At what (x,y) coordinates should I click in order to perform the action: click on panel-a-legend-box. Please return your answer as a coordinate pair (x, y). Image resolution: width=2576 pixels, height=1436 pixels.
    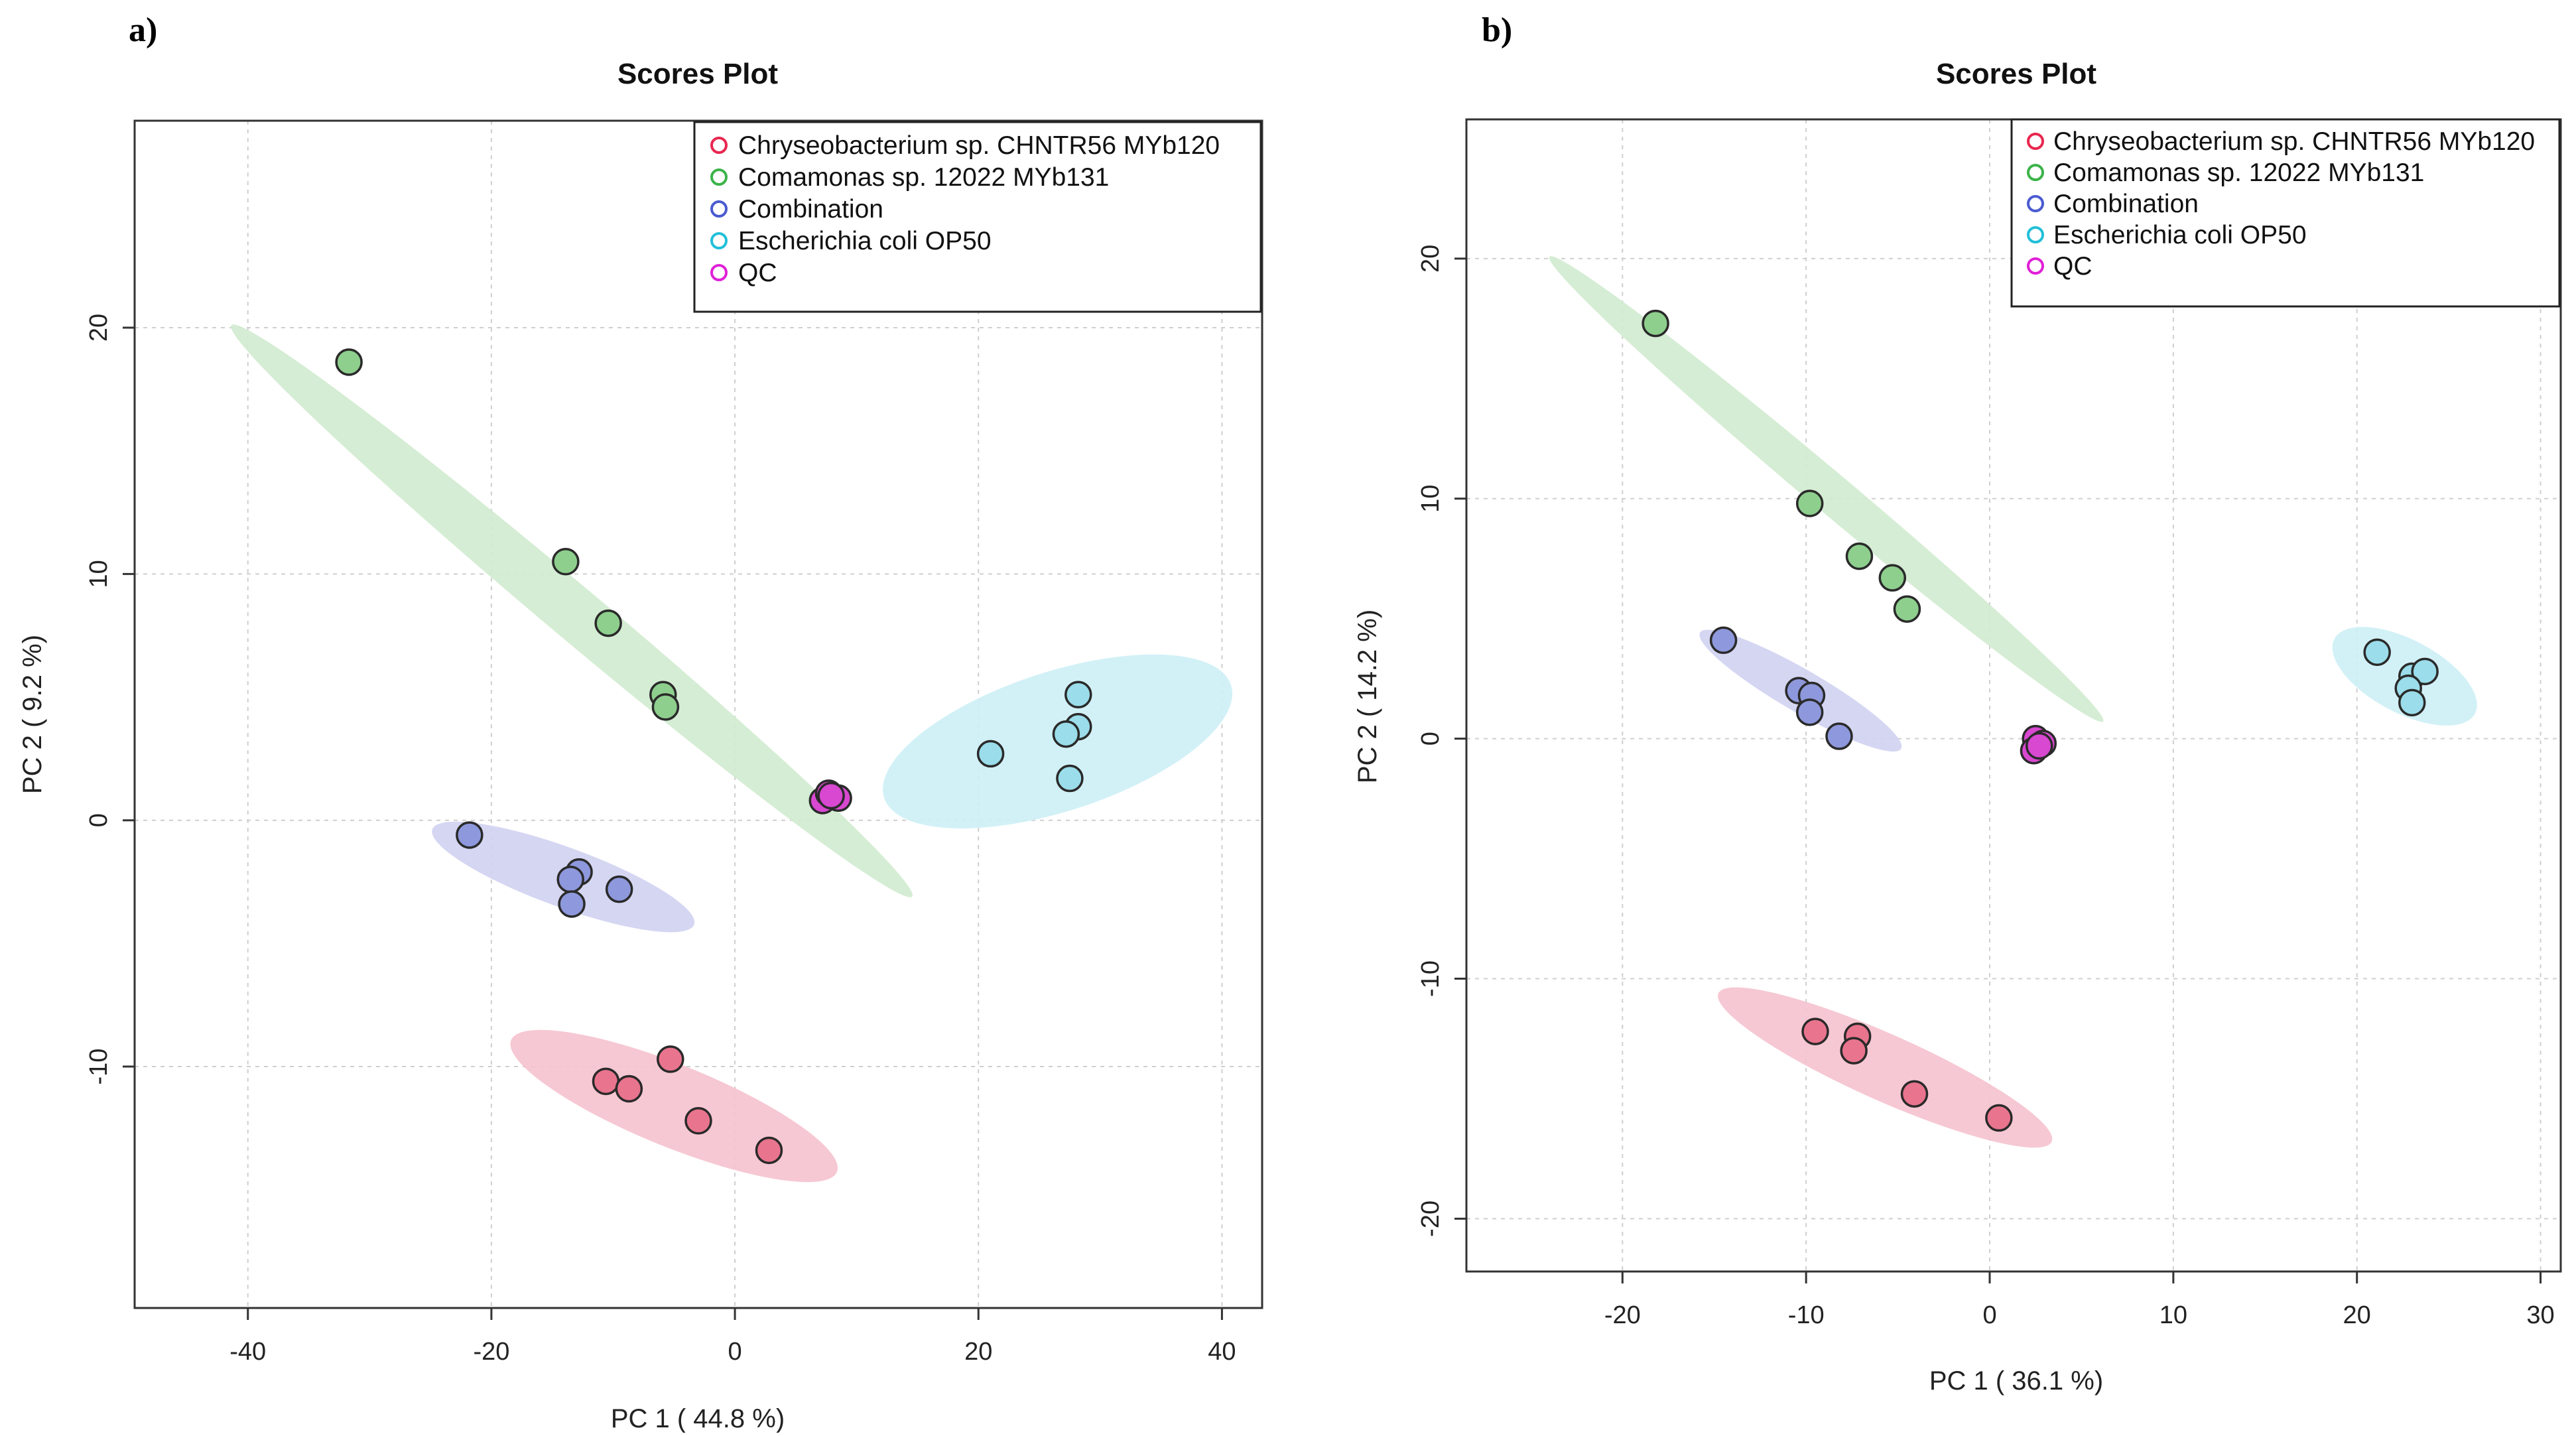
    Looking at the image, I should click on (978, 217).